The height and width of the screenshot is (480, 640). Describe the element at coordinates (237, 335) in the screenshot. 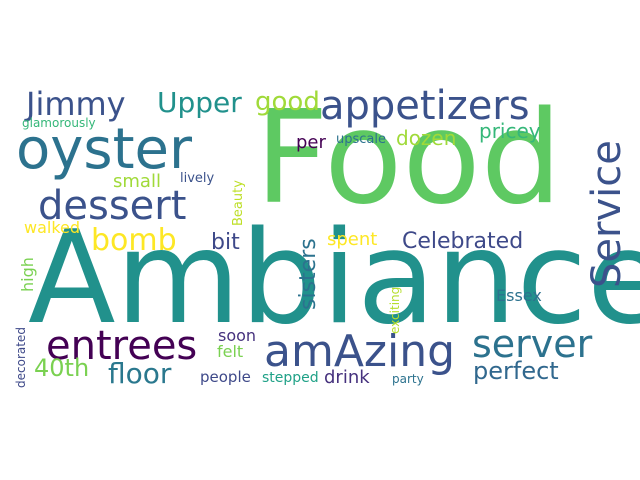

I see `word-soon: soon` at that location.